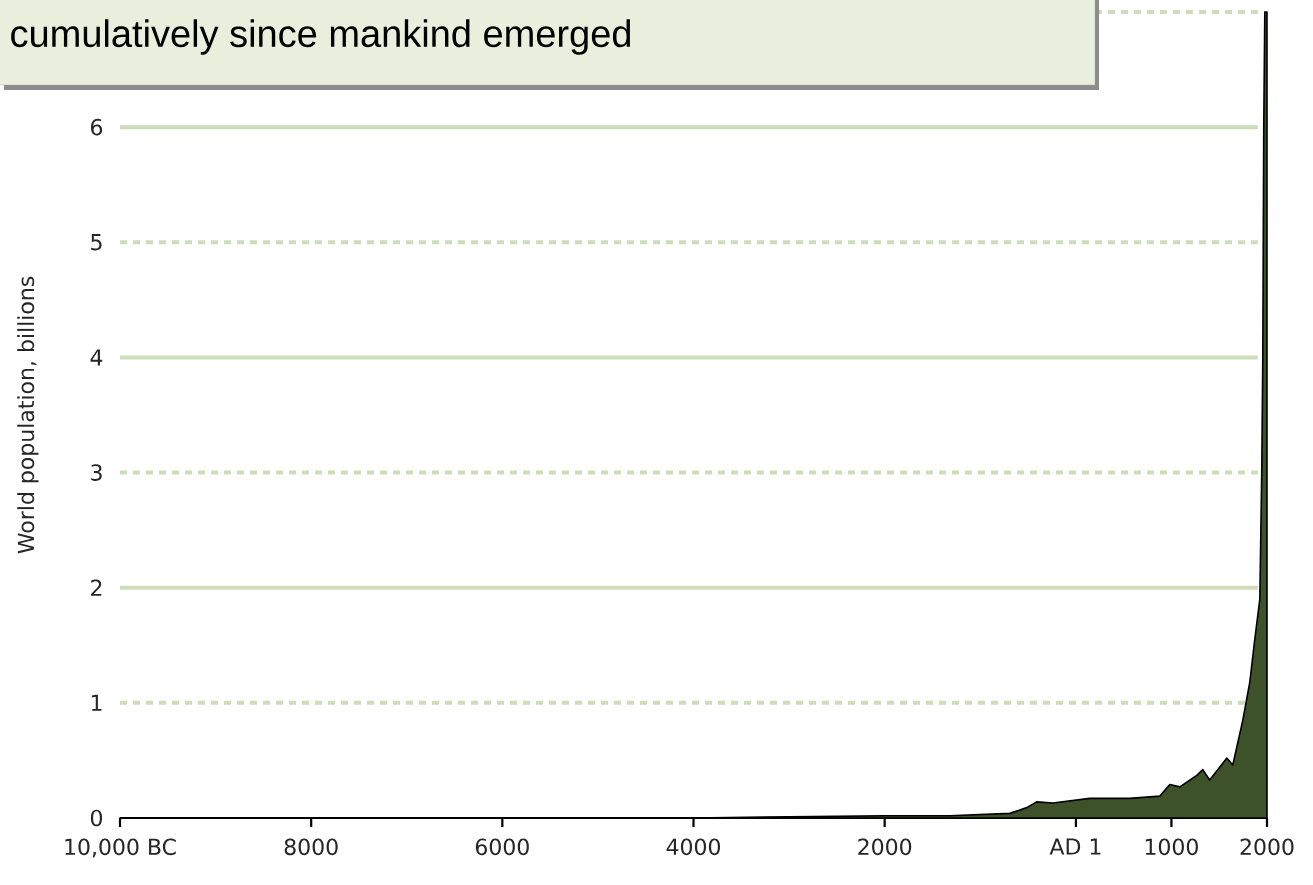 Image resolution: width=1313 pixels, height=885 pixels. Describe the element at coordinates (1171, 847) in the screenshot. I see `x-tick-label: 1000` at that location.